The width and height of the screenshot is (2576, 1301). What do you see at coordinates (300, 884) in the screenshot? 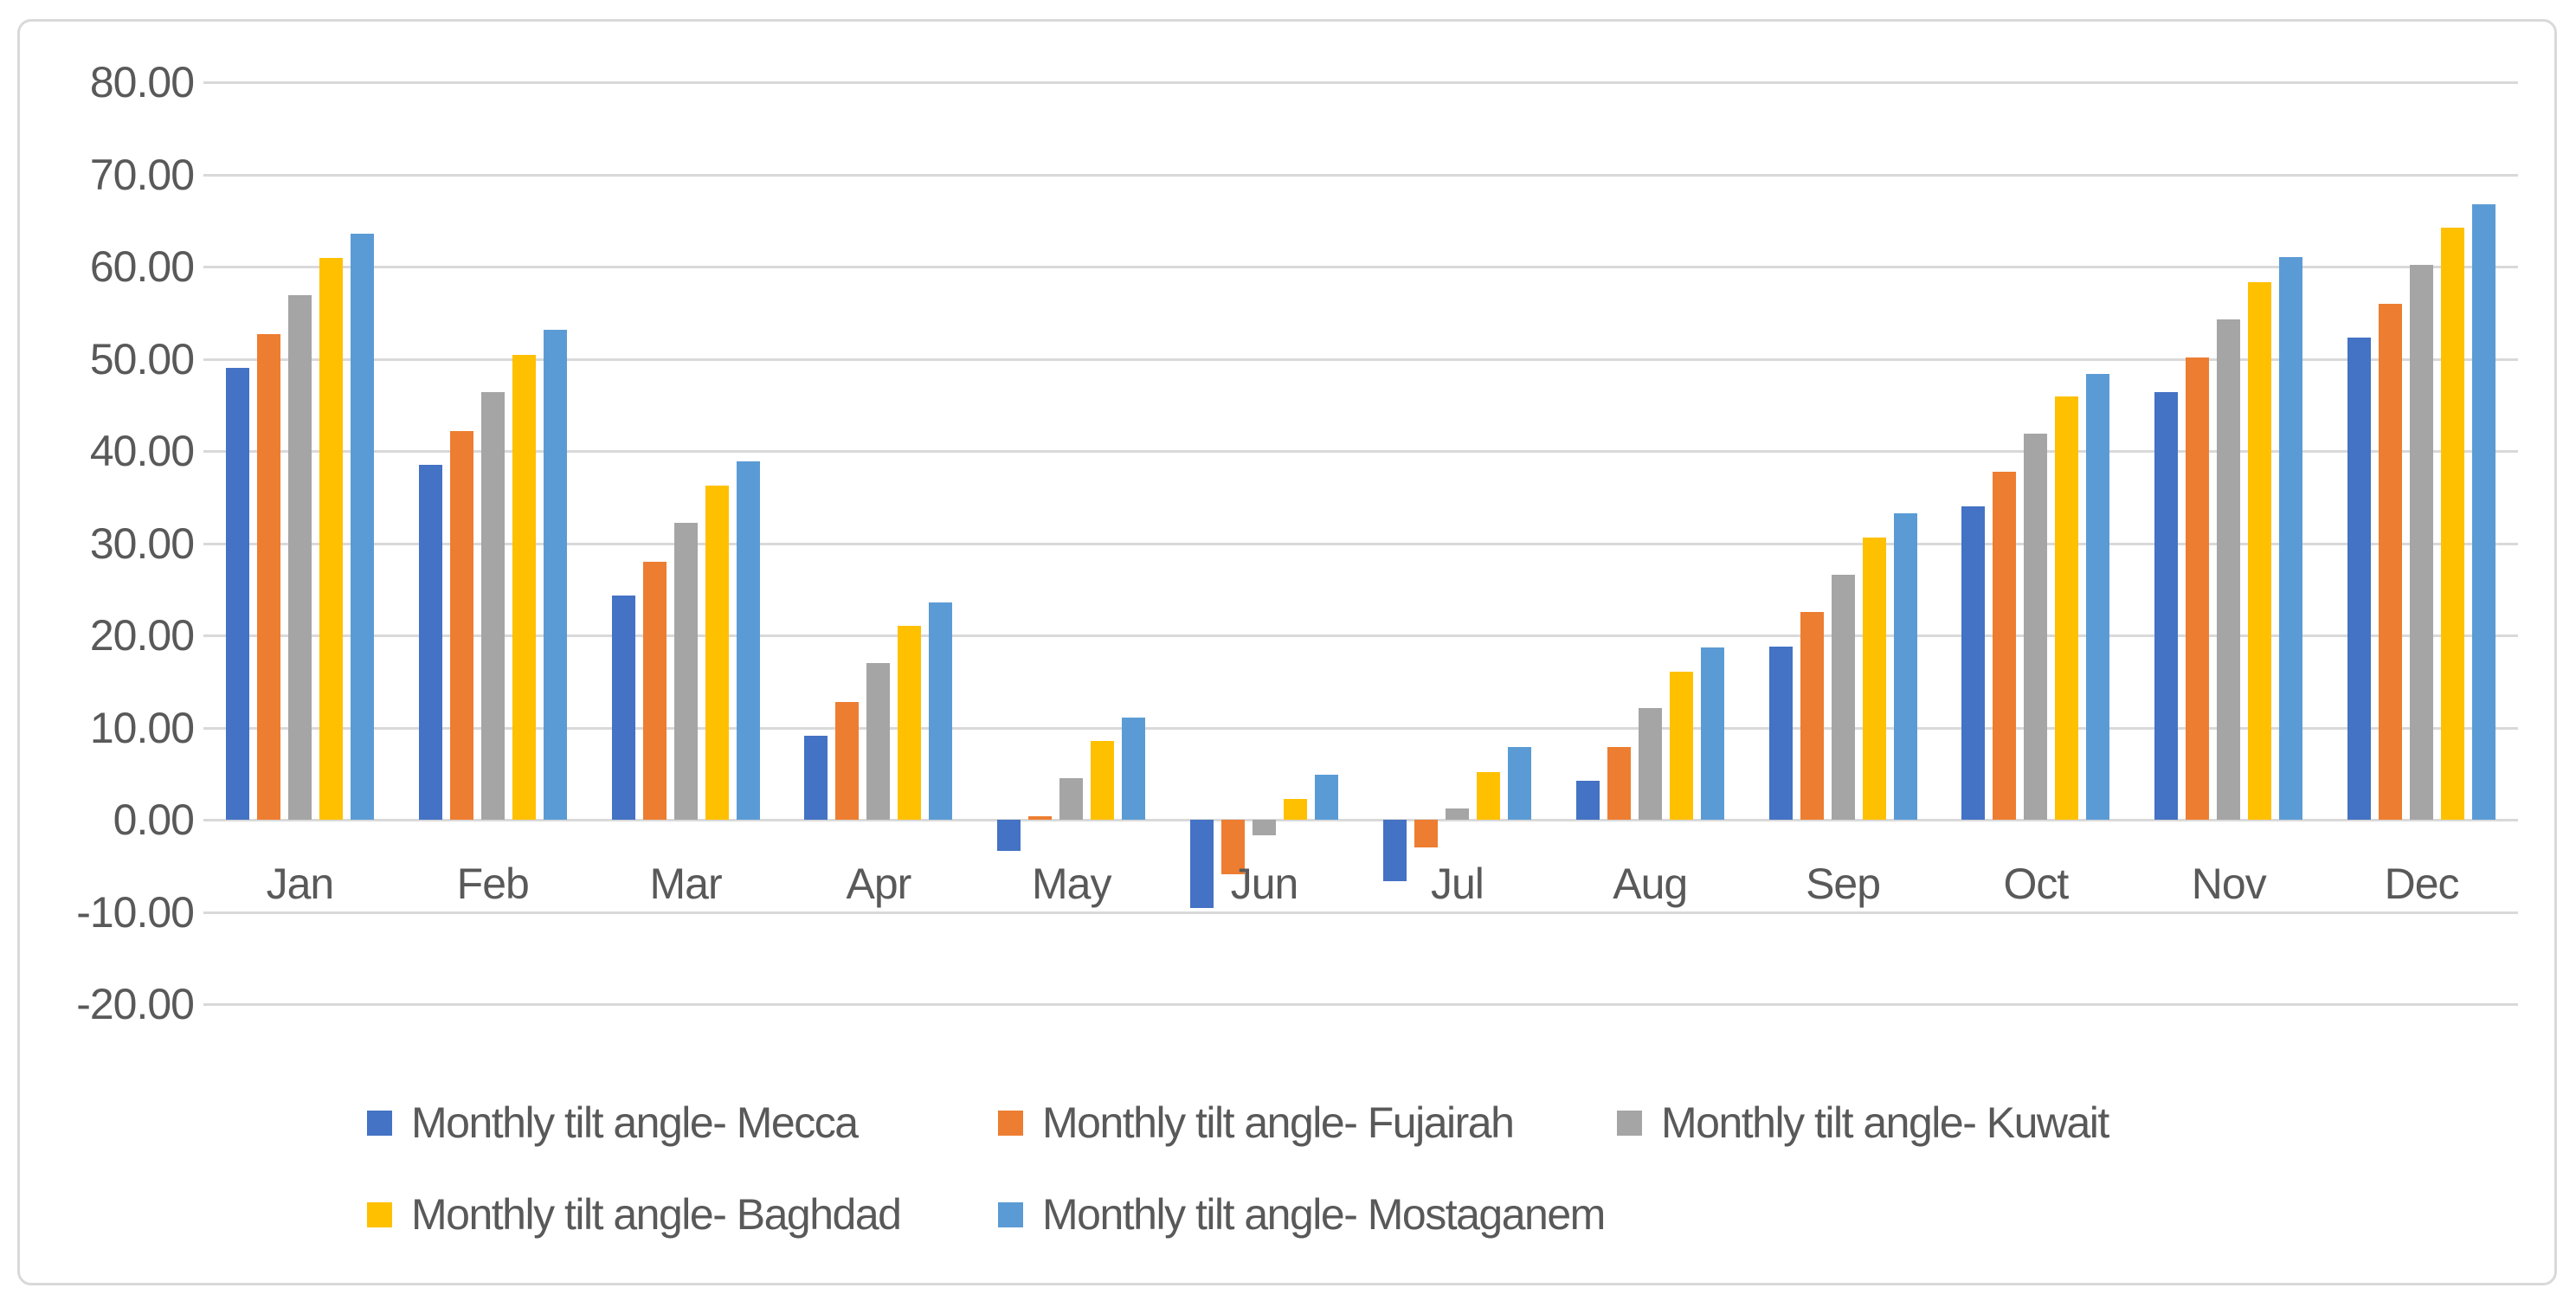
I see `x-axis-label-jan: Jan` at bounding box center [300, 884].